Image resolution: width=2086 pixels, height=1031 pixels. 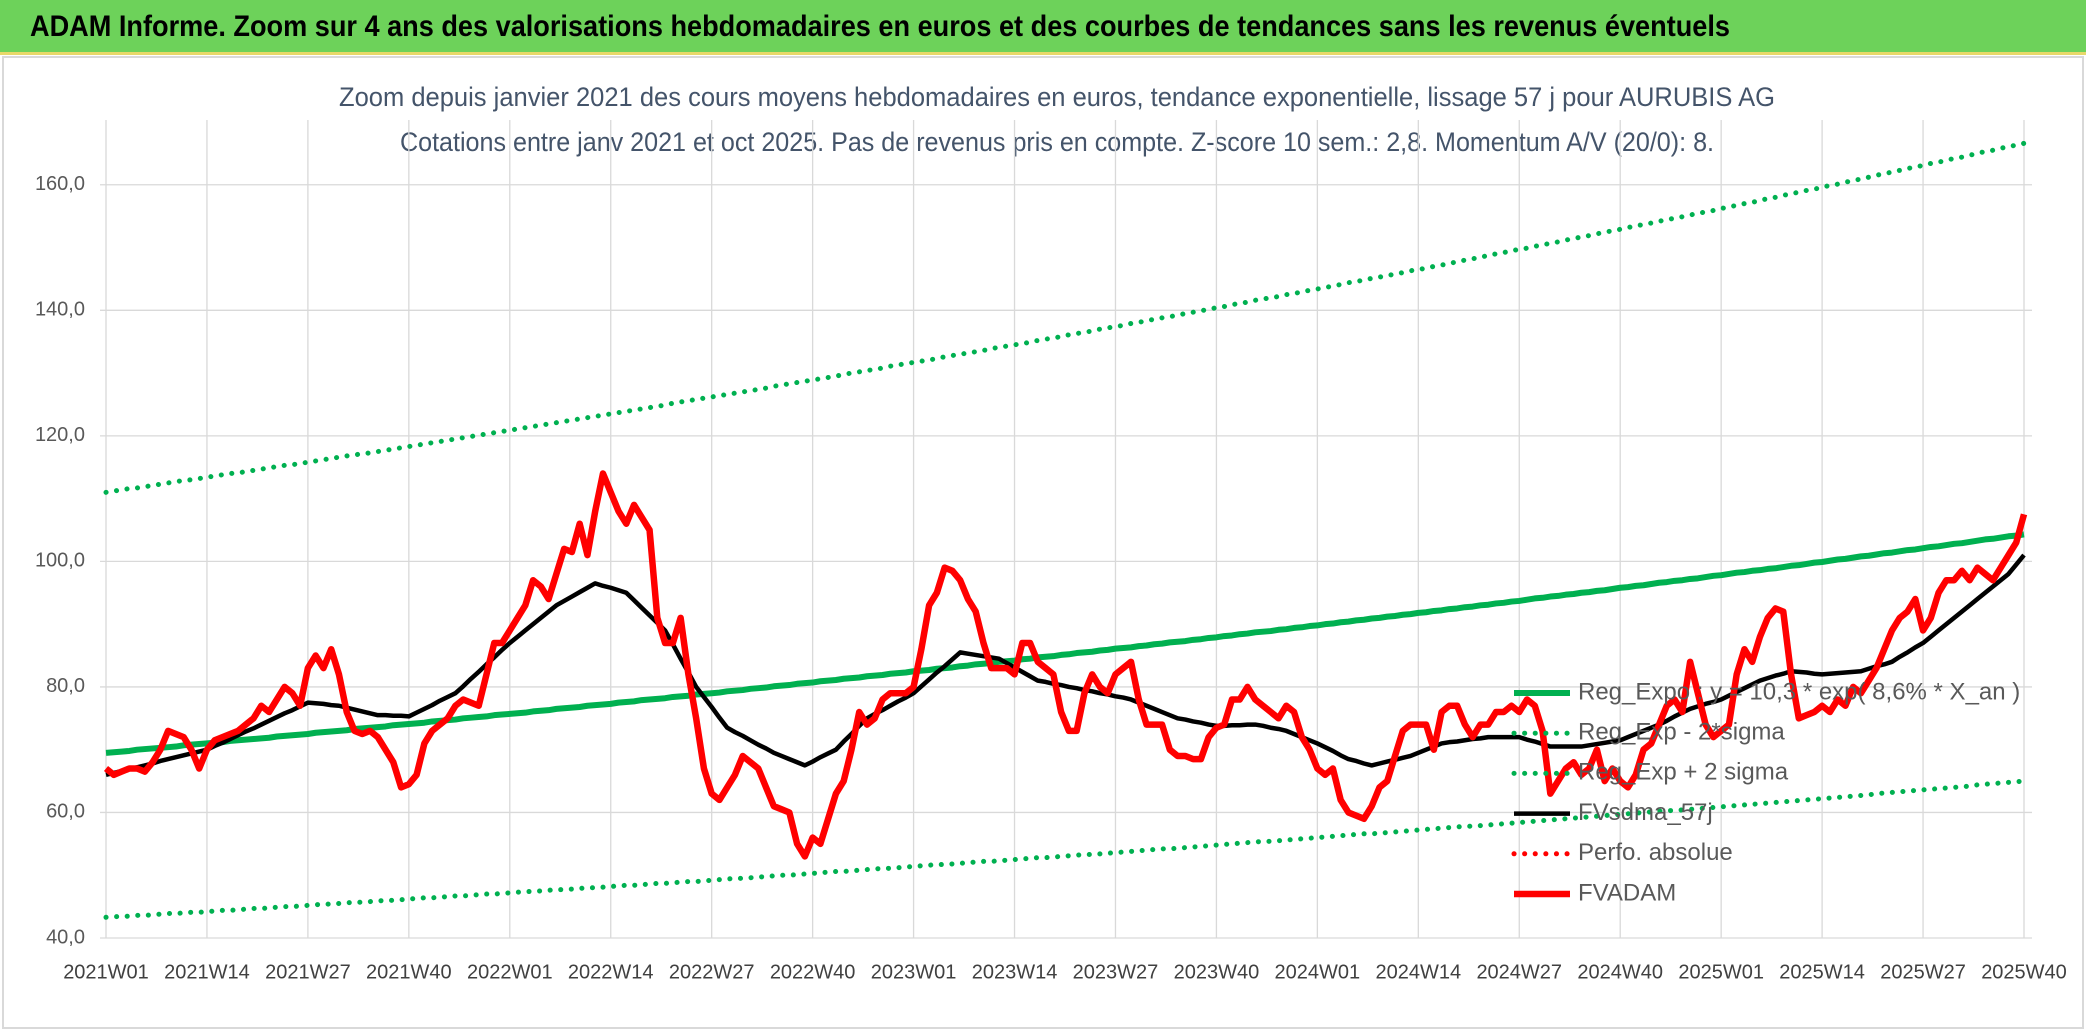 What do you see at coordinates (1923, 972) in the screenshot?
I see `x-tick-label: 2025W27` at bounding box center [1923, 972].